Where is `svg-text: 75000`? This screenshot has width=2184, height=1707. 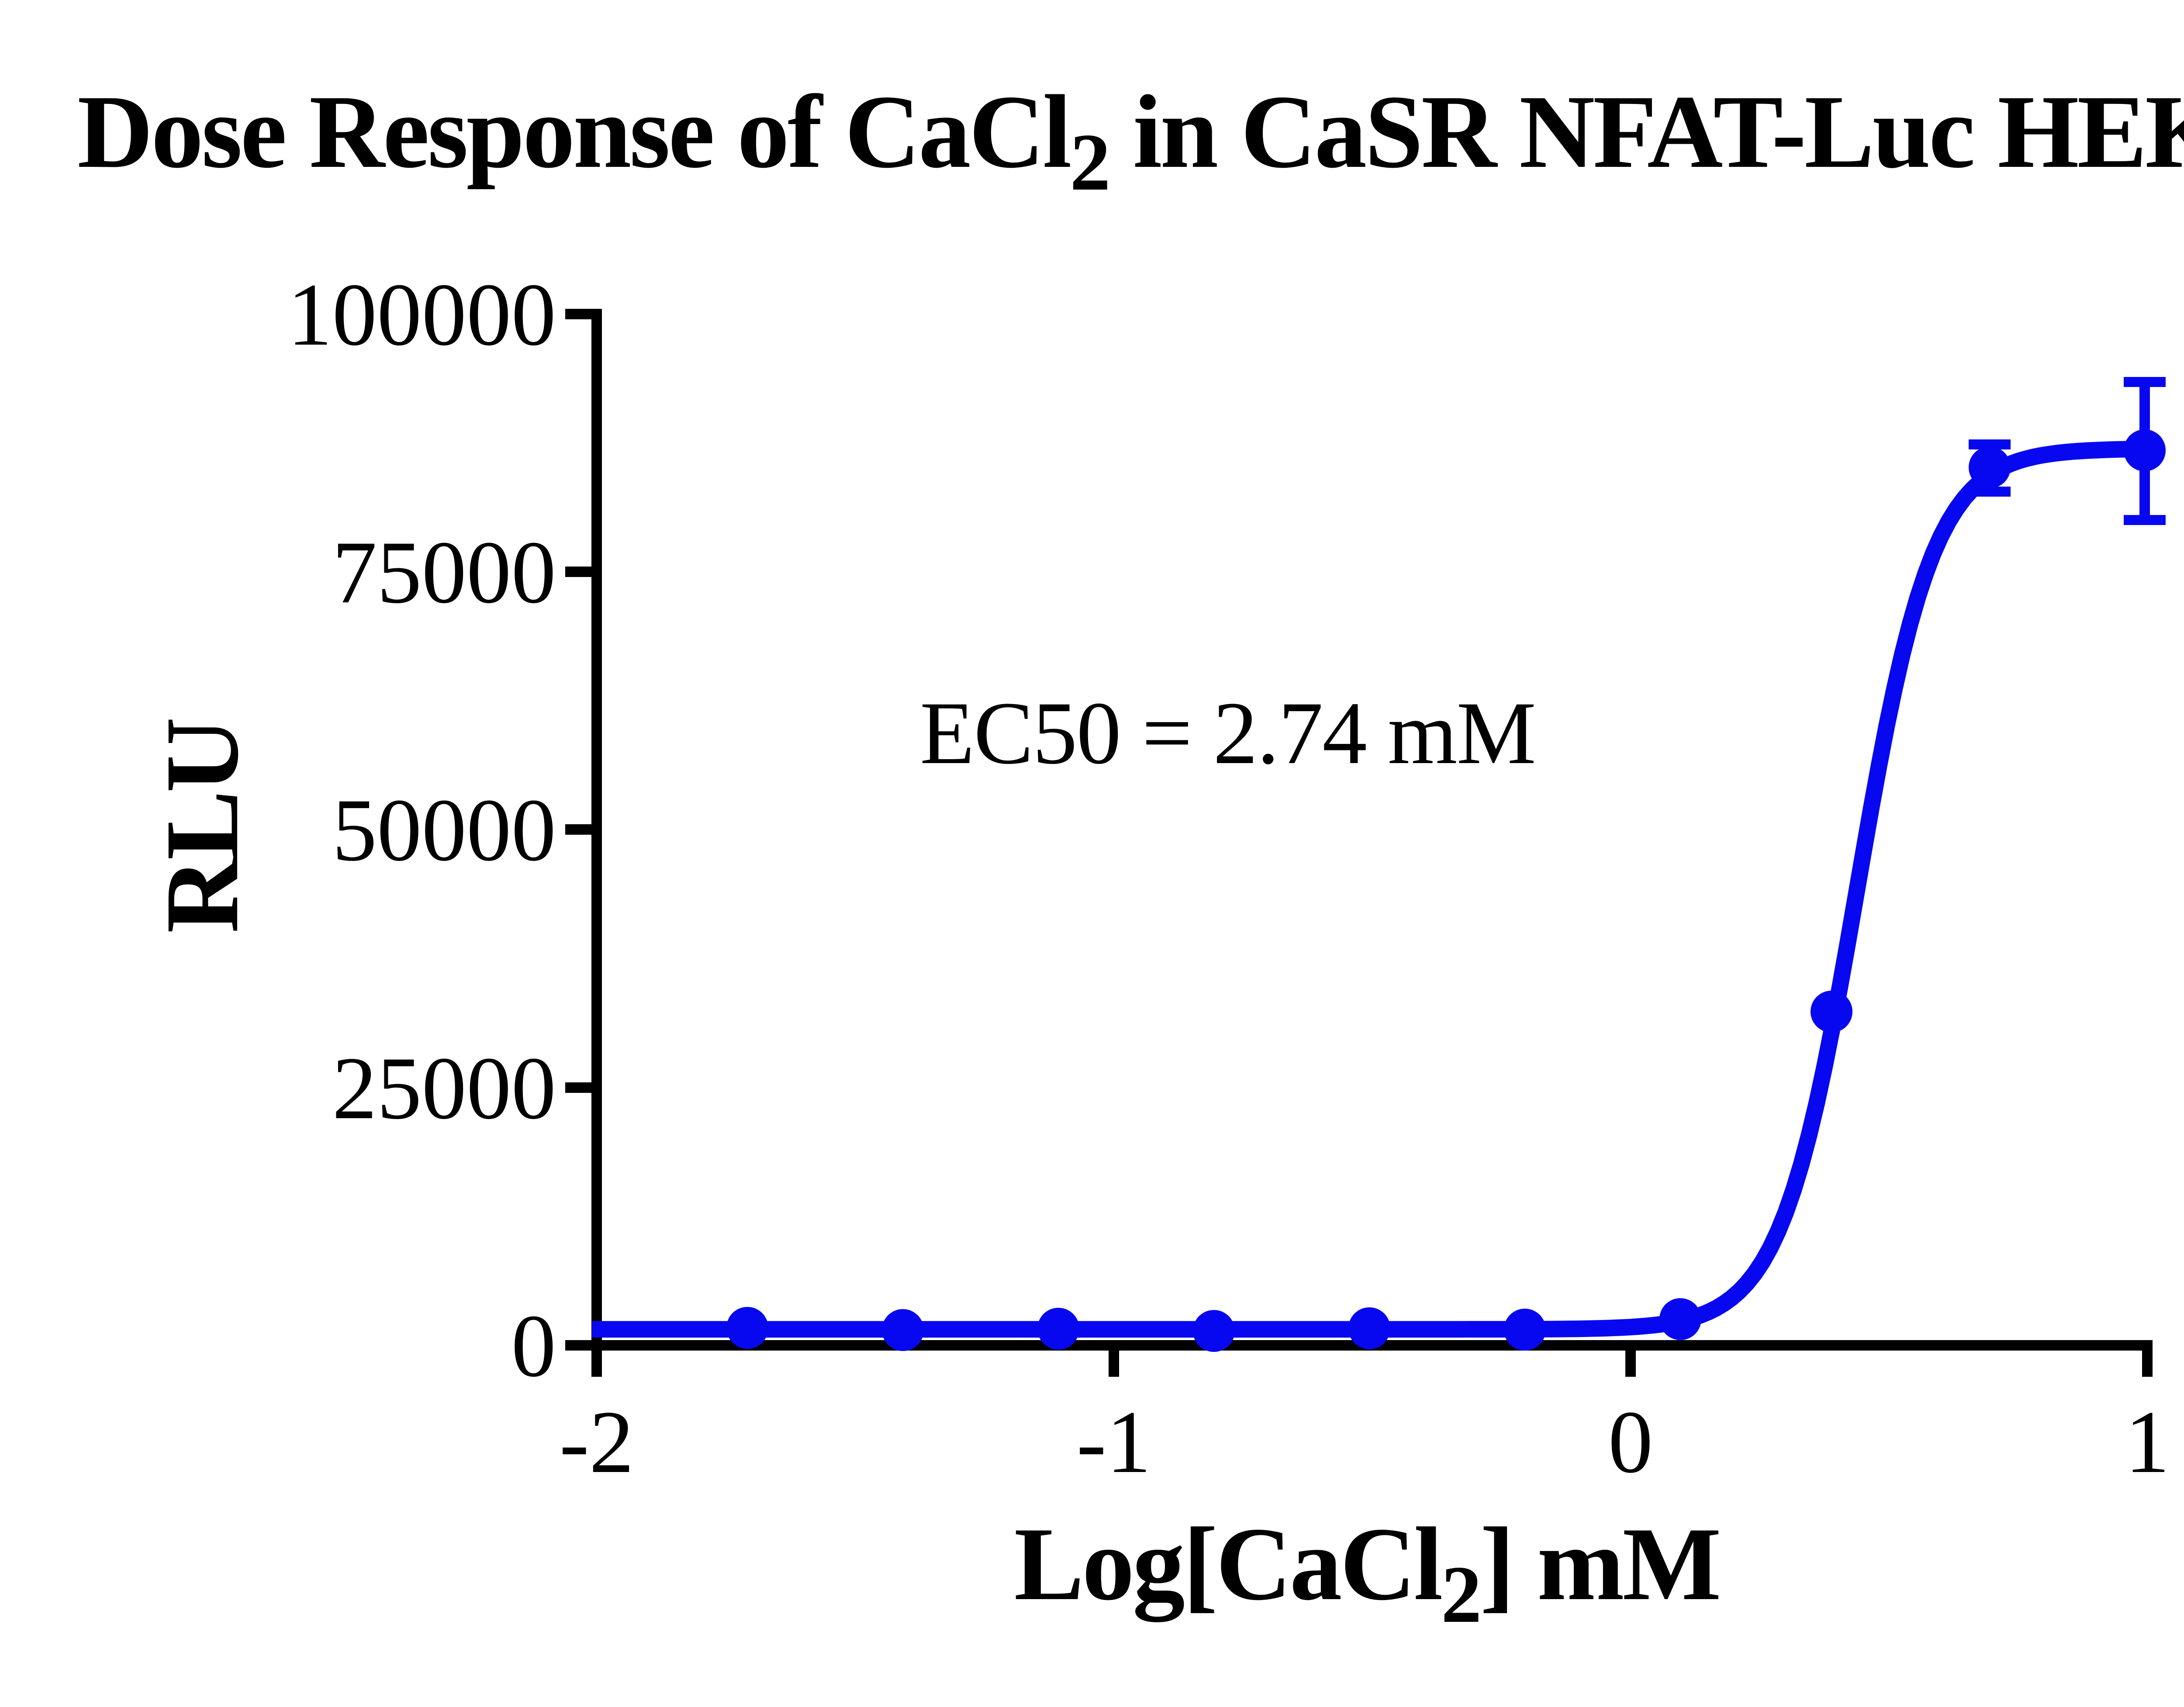
svg-text: 75000 is located at coordinates (444, 572).